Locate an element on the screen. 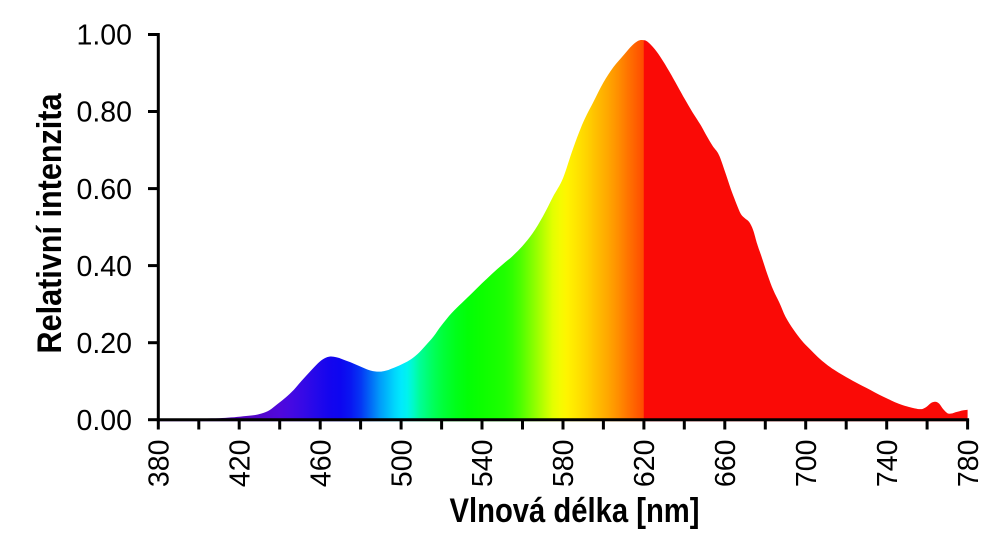 Image resolution: width=1000 pixels, height=550 pixels. svg-text: 0.80 is located at coordinates (104, 113).